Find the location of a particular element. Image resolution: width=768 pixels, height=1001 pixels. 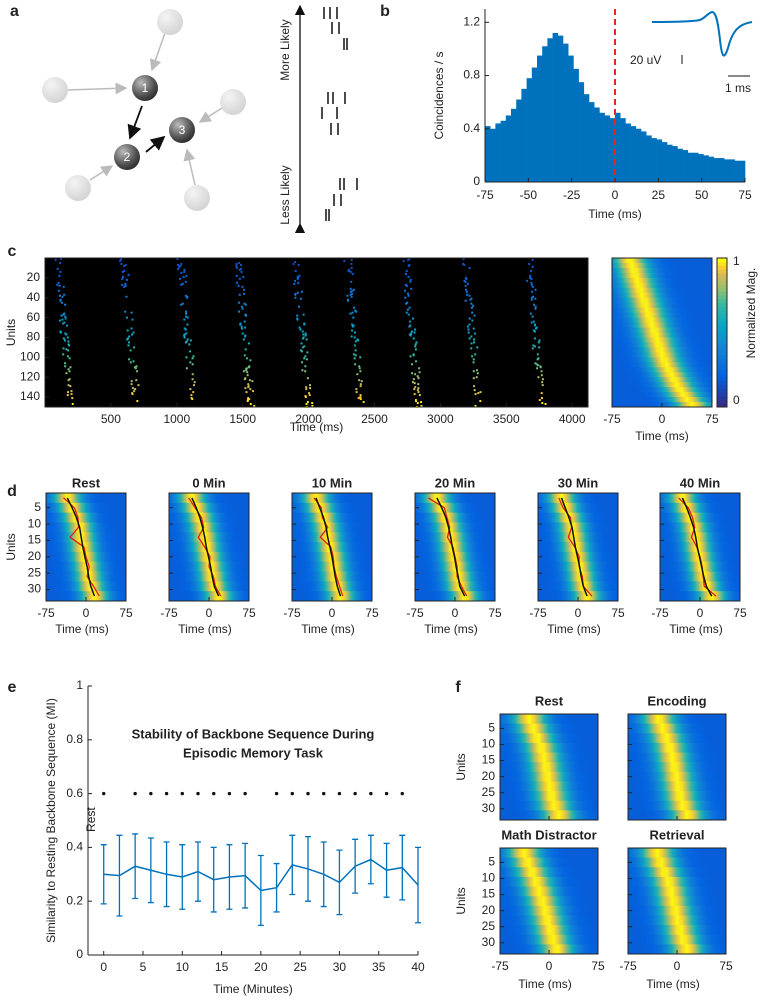

x-tick-label: -75 is located at coordinates (660, 613).